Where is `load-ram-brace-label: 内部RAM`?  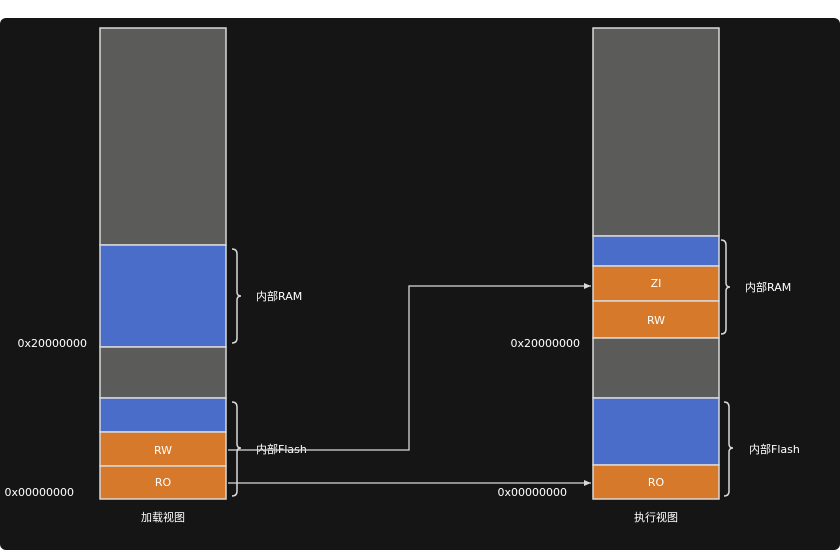 load-ram-brace-label: 内部RAM is located at coordinates (279, 296).